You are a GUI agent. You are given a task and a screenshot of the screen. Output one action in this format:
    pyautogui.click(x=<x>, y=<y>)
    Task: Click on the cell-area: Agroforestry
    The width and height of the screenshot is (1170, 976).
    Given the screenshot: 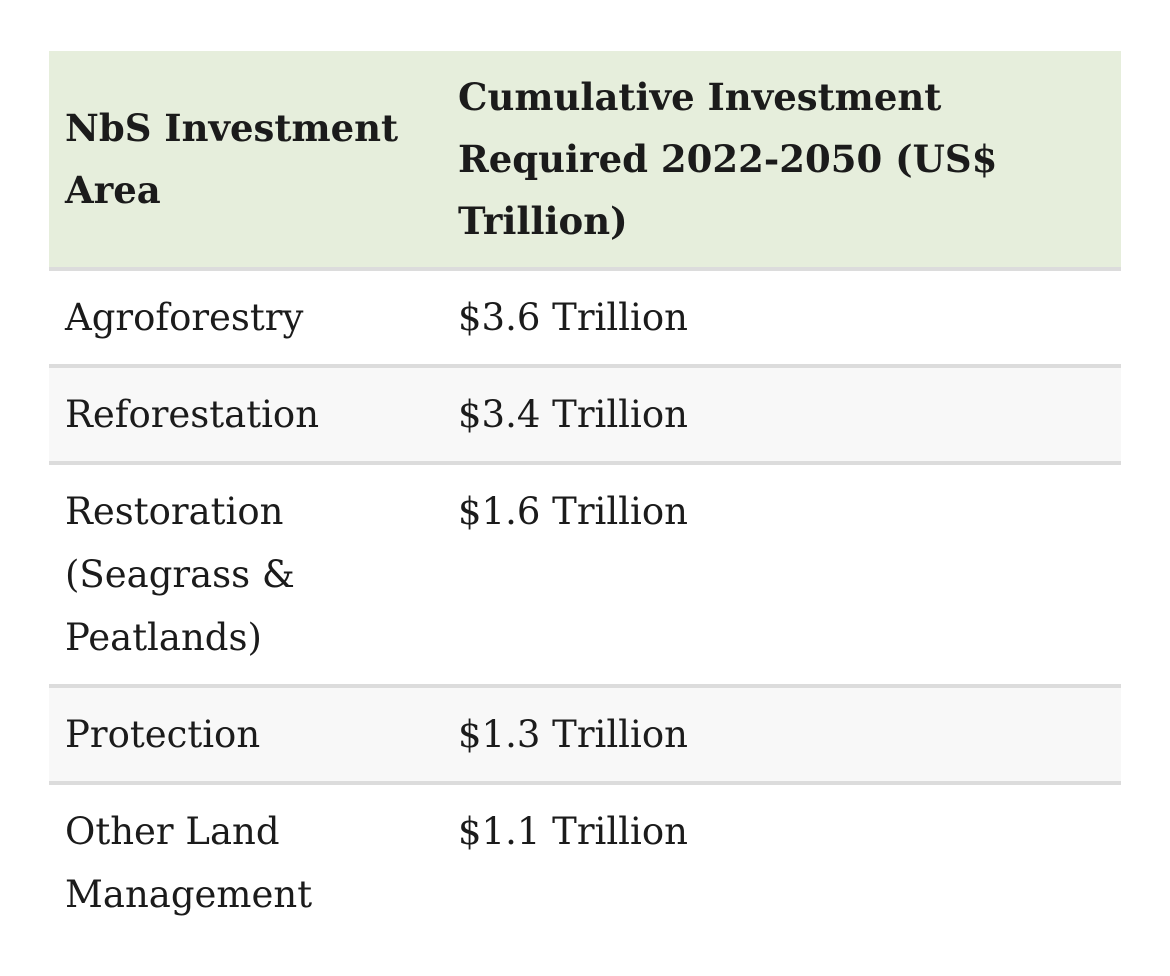 What is the action you would take?
    pyautogui.click(x=245, y=318)
    